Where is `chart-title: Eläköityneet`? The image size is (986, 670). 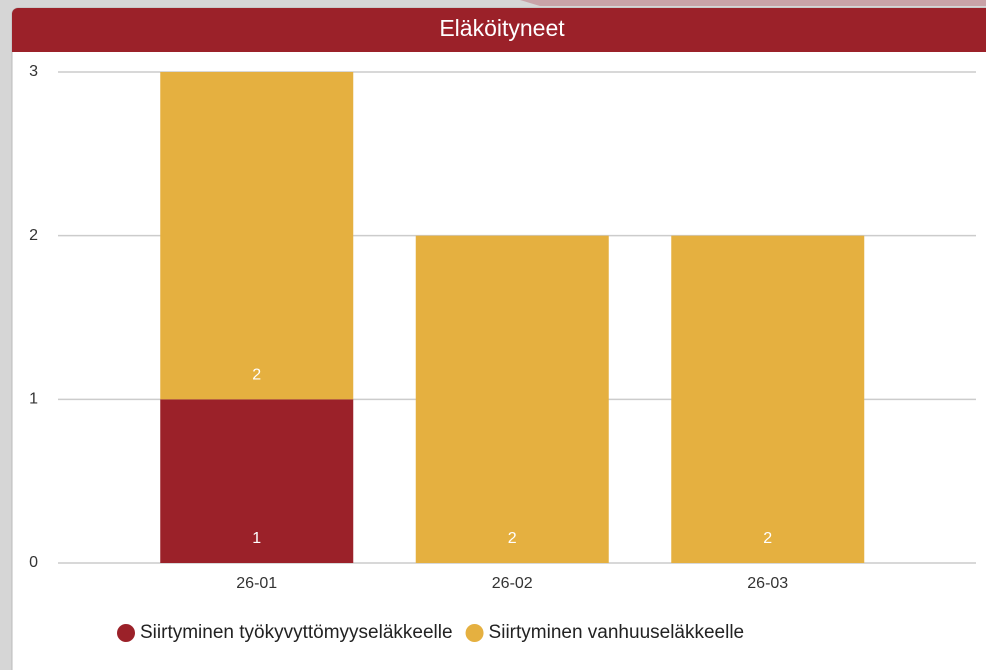 chart-title: Eläköityneet is located at coordinates (502, 28).